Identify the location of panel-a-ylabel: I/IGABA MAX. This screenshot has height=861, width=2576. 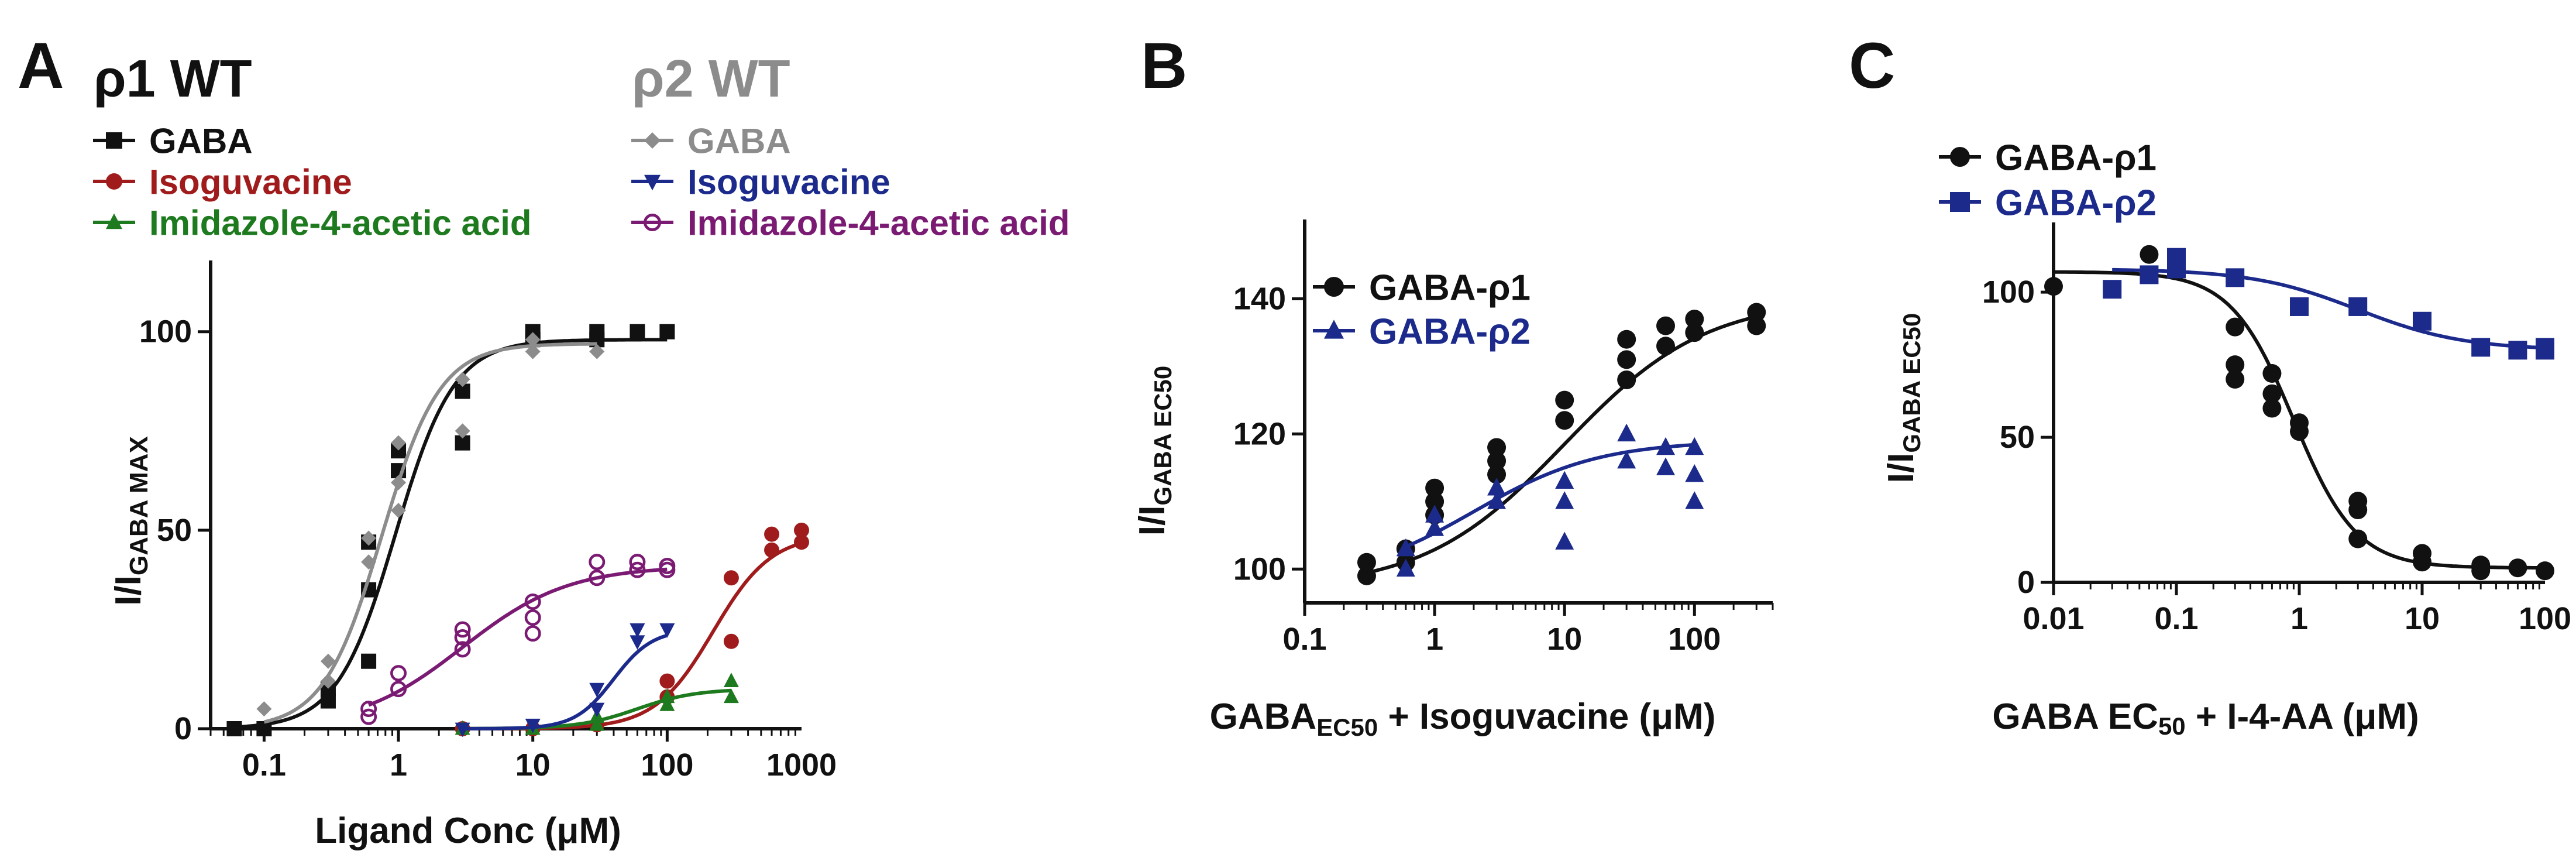
(131, 521).